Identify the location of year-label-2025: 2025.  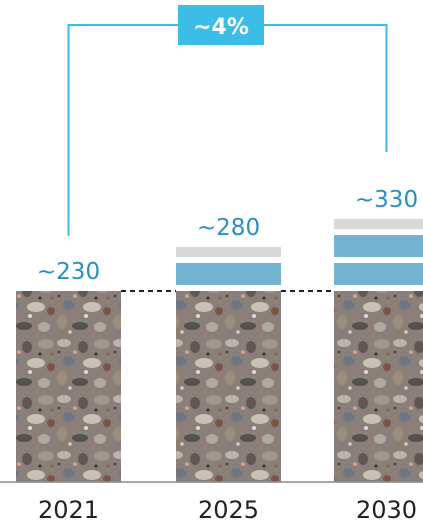
(228, 510).